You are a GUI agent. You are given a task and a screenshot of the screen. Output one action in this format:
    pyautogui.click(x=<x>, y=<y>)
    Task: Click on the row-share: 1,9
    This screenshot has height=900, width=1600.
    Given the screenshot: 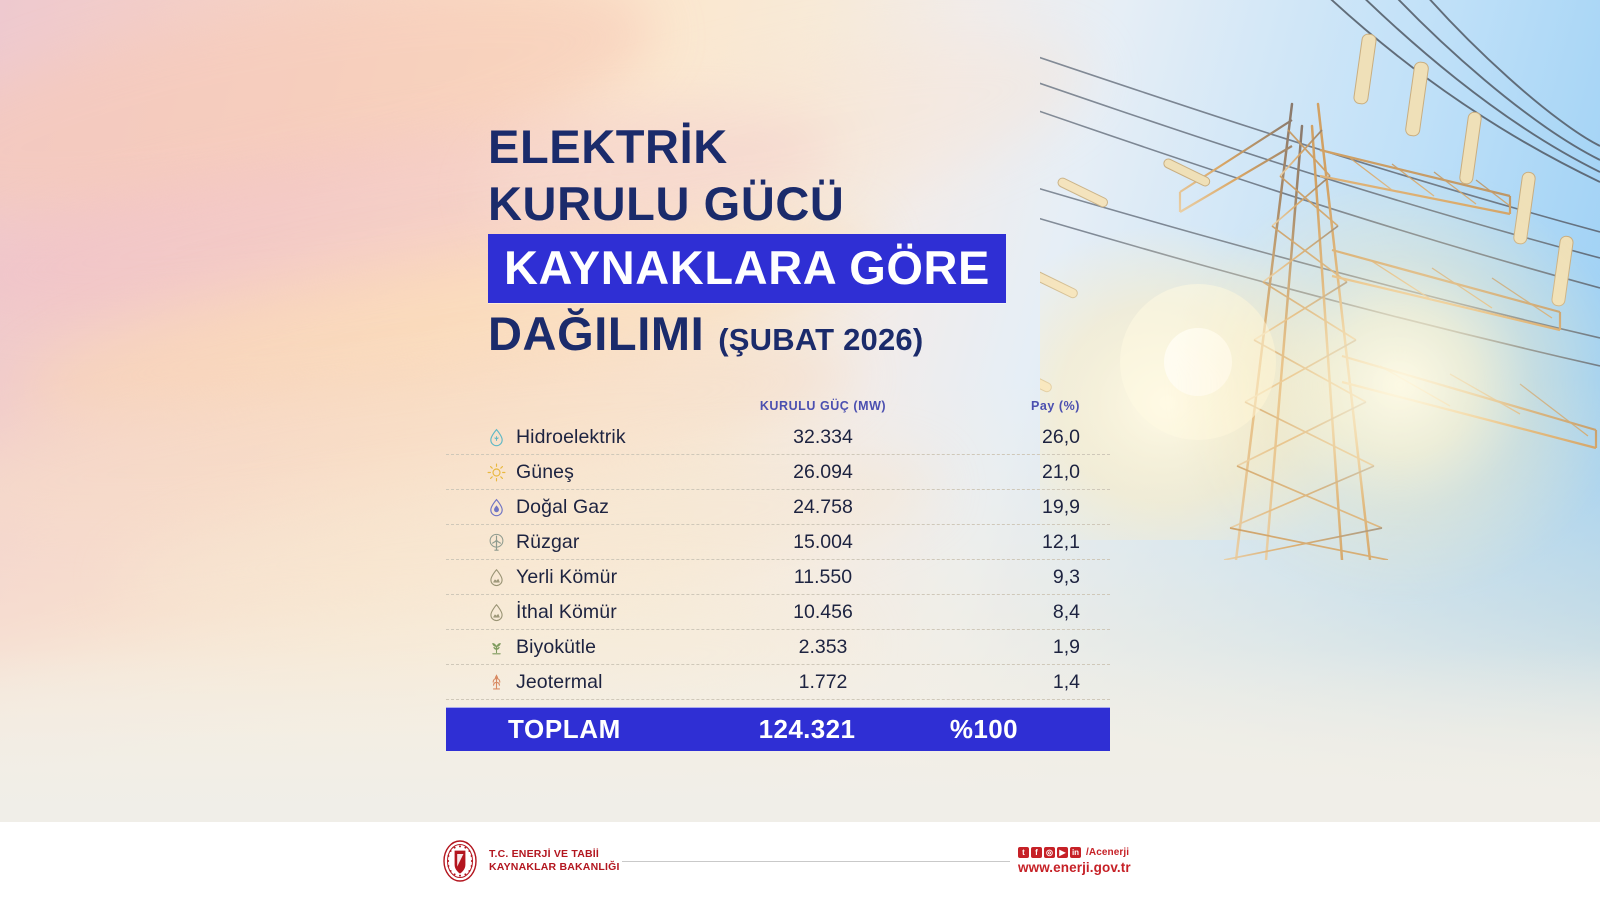 What is the action you would take?
    pyautogui.click(x=1066, y=646)
    